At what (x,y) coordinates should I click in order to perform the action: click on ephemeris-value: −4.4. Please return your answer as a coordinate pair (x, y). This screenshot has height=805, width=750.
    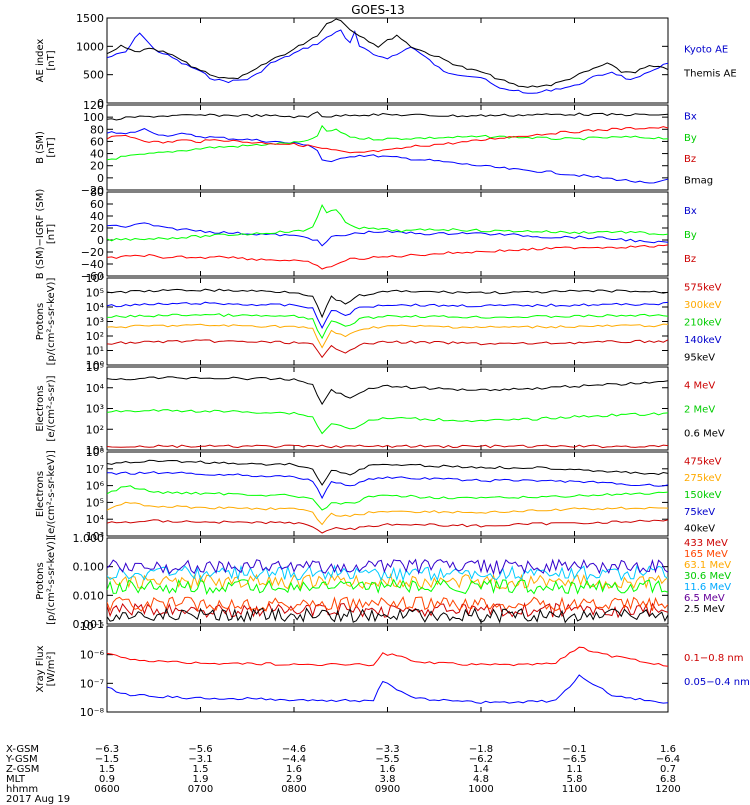
    Looking at the image, I should click on (294, 759).